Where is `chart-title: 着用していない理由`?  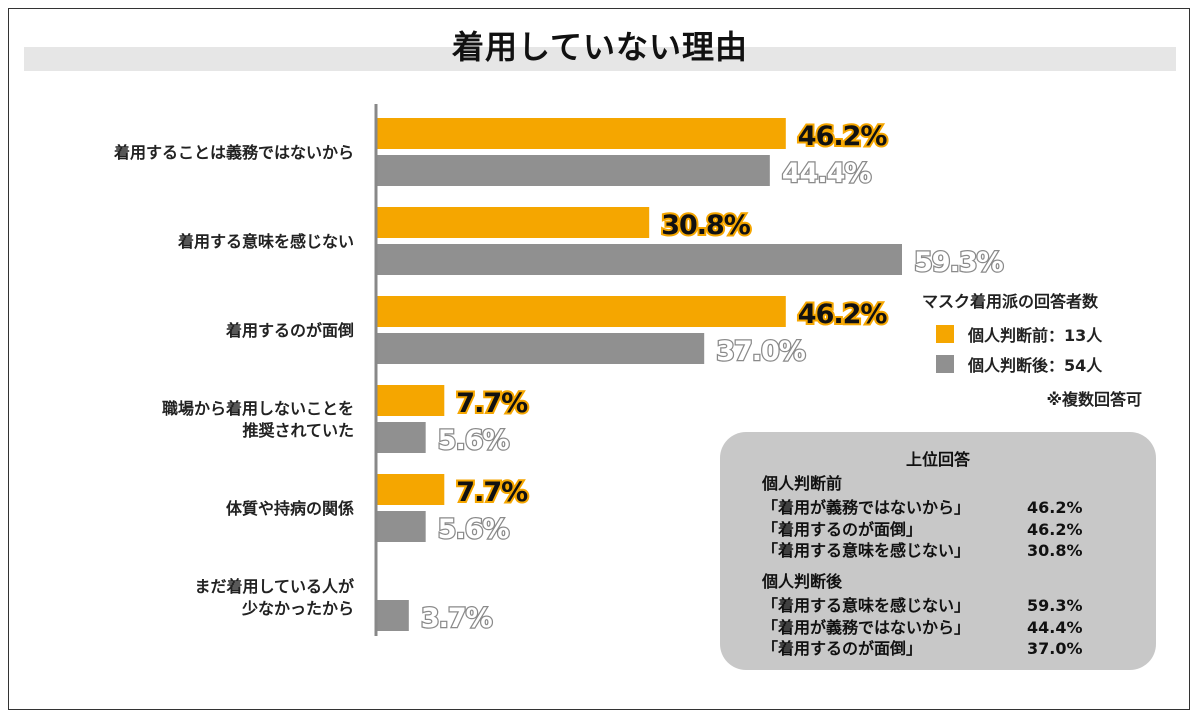 chart-title: 着用していない理由 is located at coordinates (600, 47).